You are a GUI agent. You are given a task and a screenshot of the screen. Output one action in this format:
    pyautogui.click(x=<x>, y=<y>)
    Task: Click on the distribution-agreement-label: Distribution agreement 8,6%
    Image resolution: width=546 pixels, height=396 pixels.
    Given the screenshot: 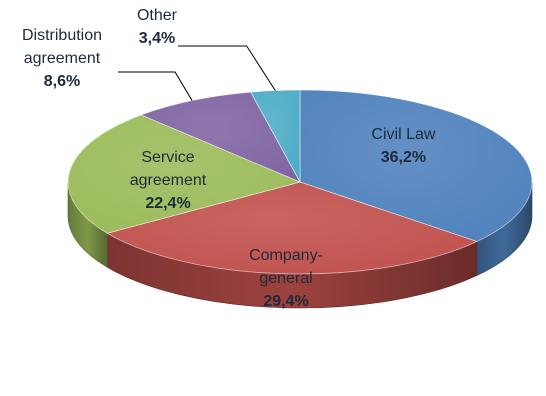 What is the action you would take?
    pyautogui.click(x=62, y=58)
    